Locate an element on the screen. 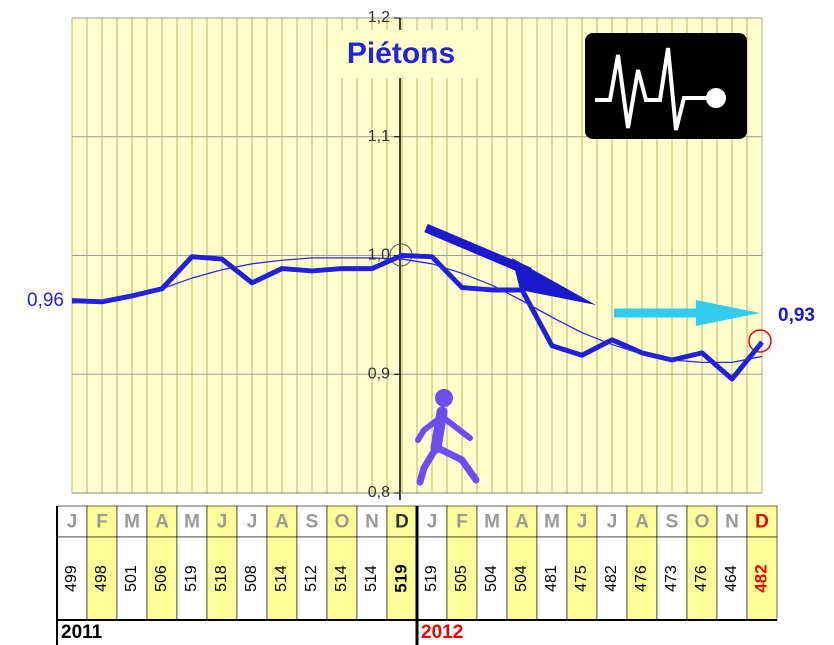 The height and width of the screenshot is (645, 834). y-tick-label: 1,2 is located at coordinates (379, 17).